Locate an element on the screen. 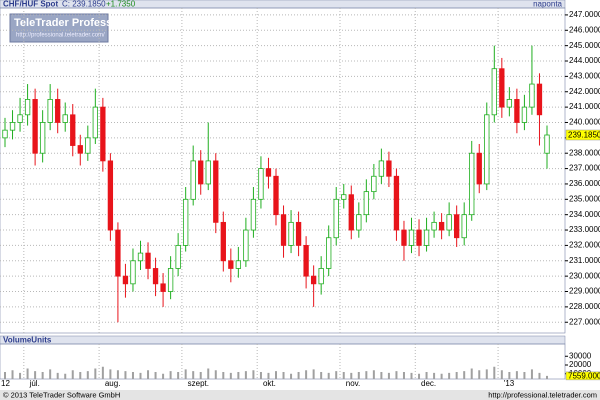  last-price-box is located at coordinates (582, 135).